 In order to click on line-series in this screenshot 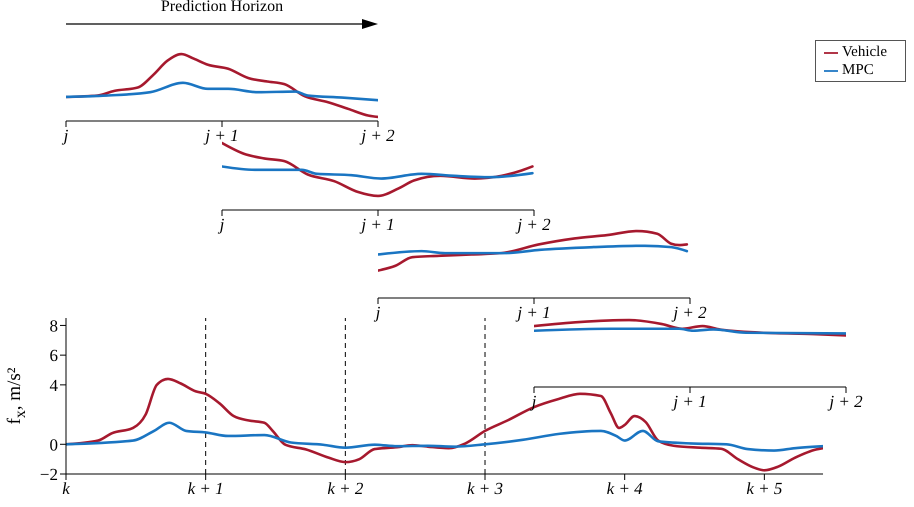, I will do `click(445, 436)`.